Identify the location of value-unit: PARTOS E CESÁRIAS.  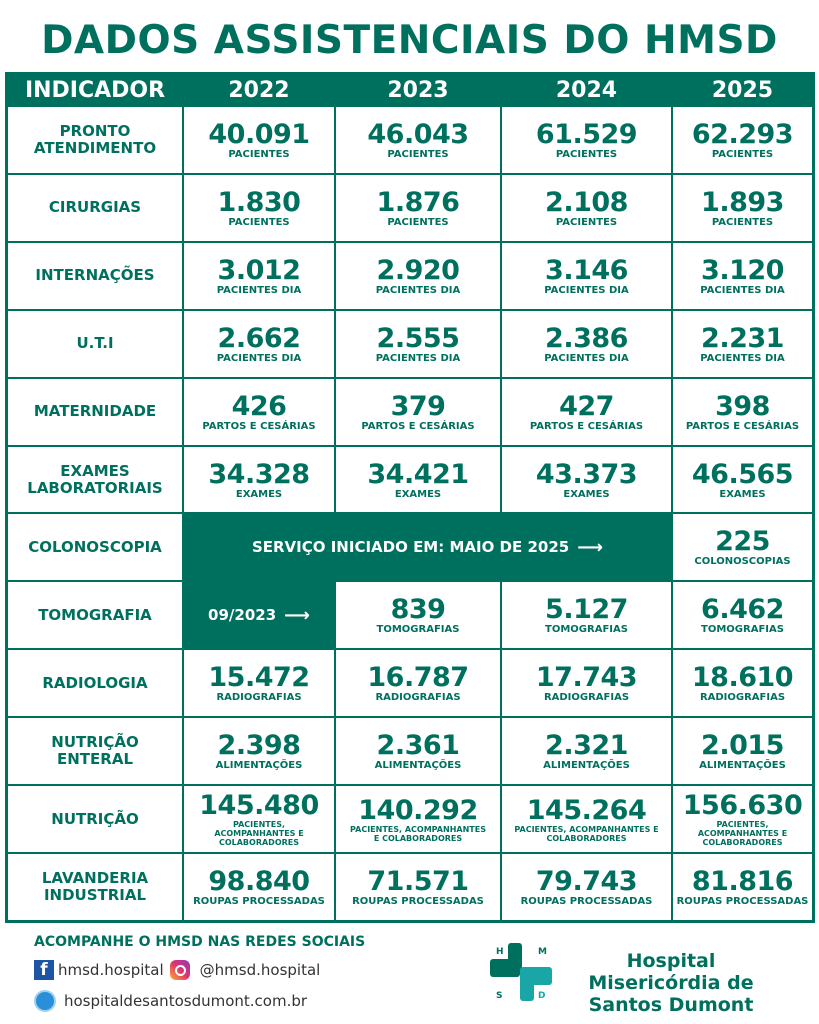
(259, 426).